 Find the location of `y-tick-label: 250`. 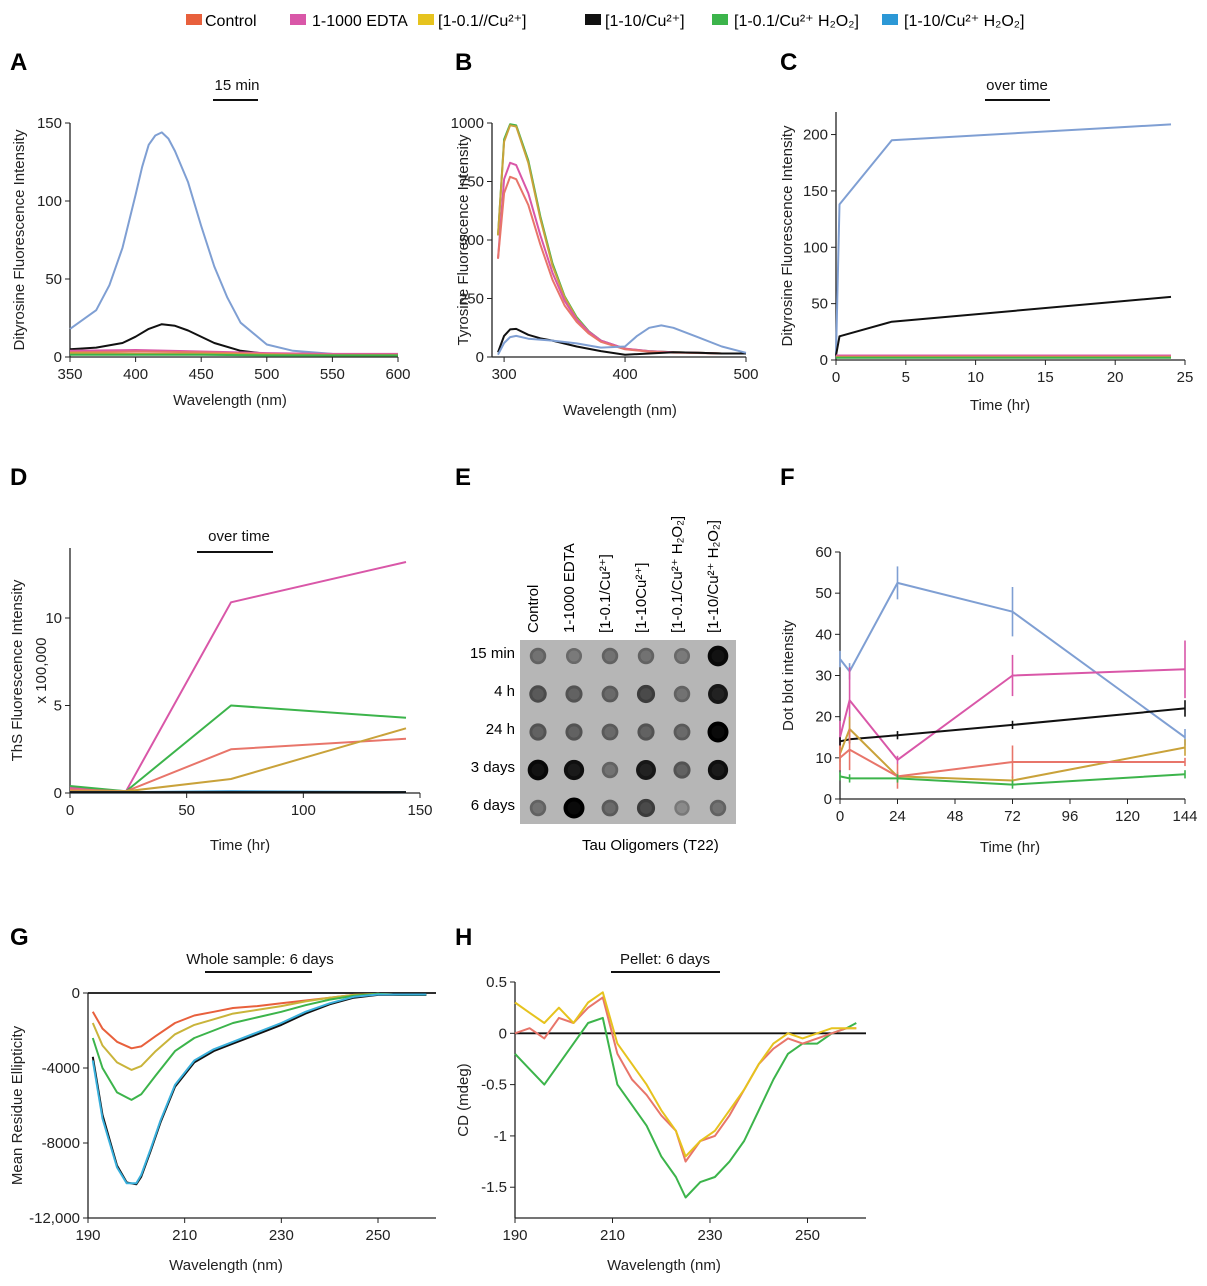

y-tick-label: 250 is located at coordinates (471, 299).